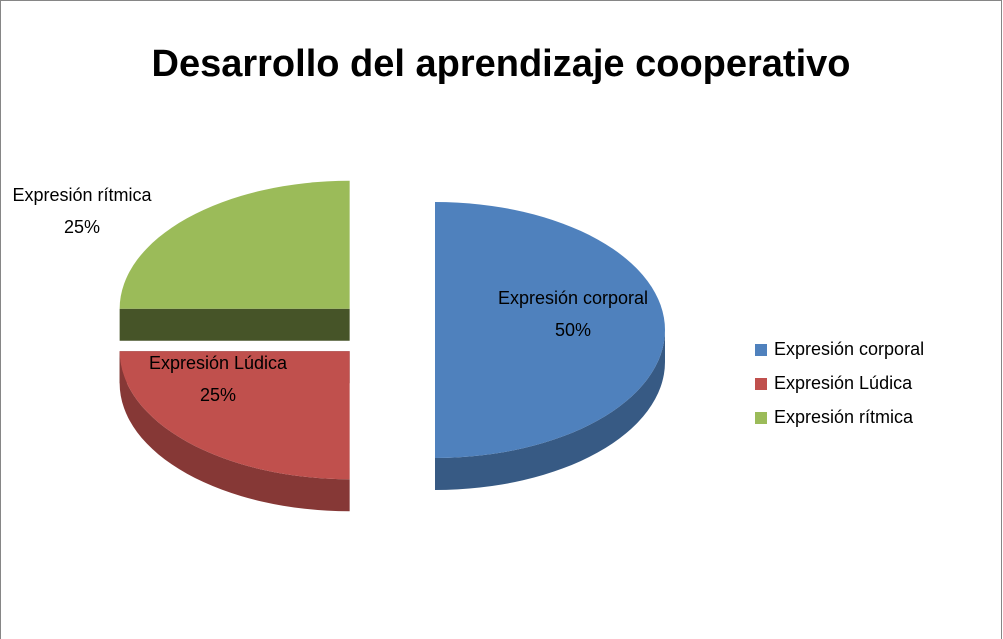 The image size is (1003, 639). Describe the element at coordinates (843, 383) in the screenshot. I see `legend-label: Expresión Lúdica` at that location.